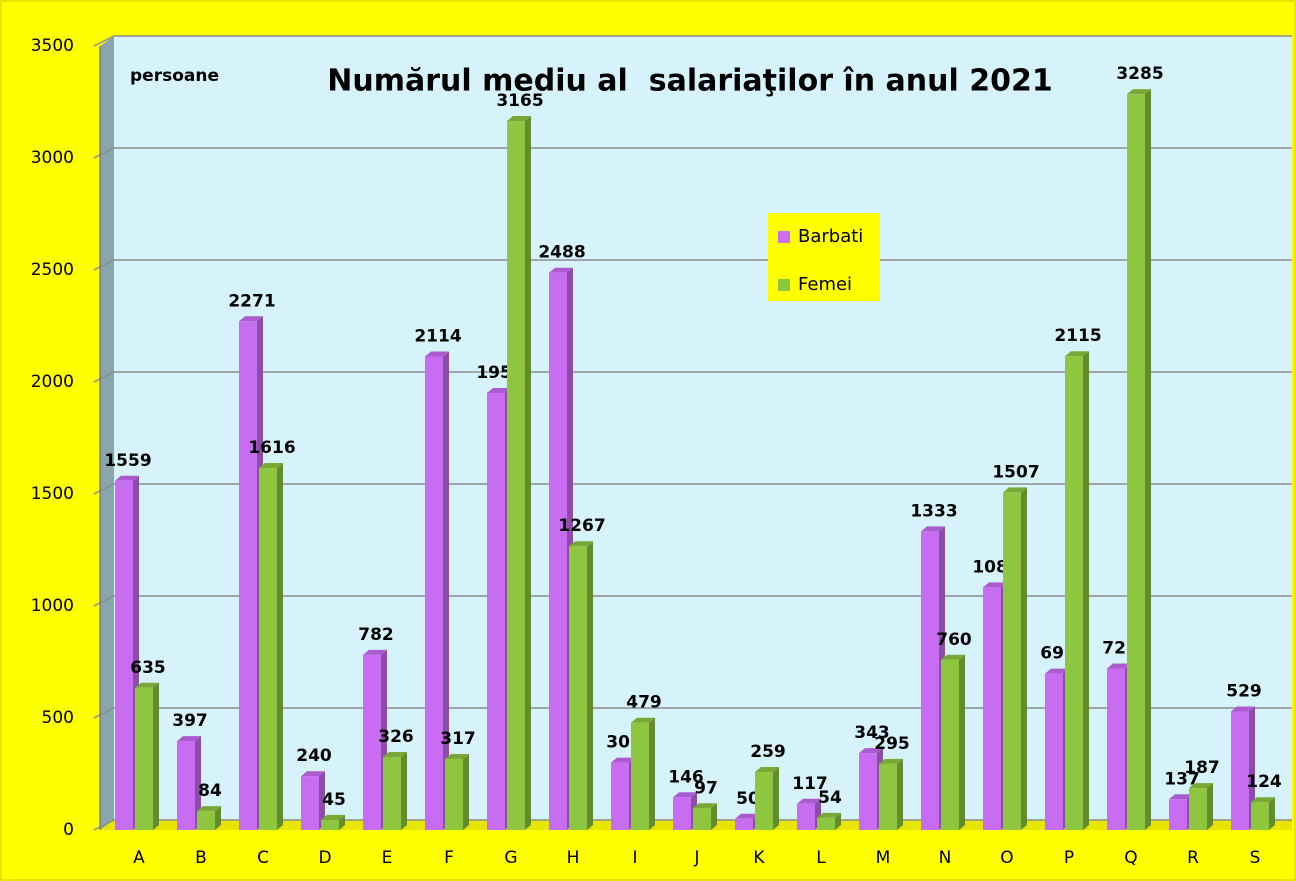  What do you see at coordinates (251, 301) in the screenshot?
I see `value-label: 2271` at bounding box center [251, 301].